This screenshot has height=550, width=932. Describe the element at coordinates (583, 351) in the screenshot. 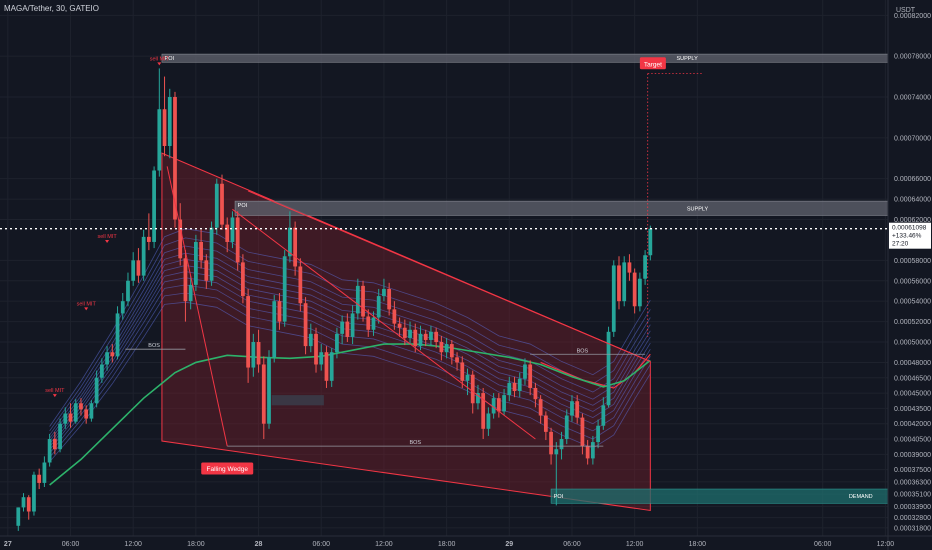

I see `bos-label: BOS` at that location.